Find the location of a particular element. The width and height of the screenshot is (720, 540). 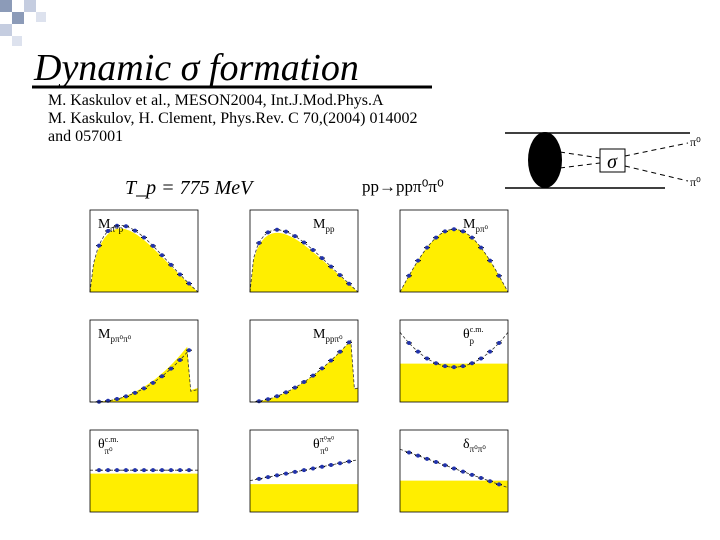

panel-label-sub: ppπ⁰ is located at coordinates (334, 339).